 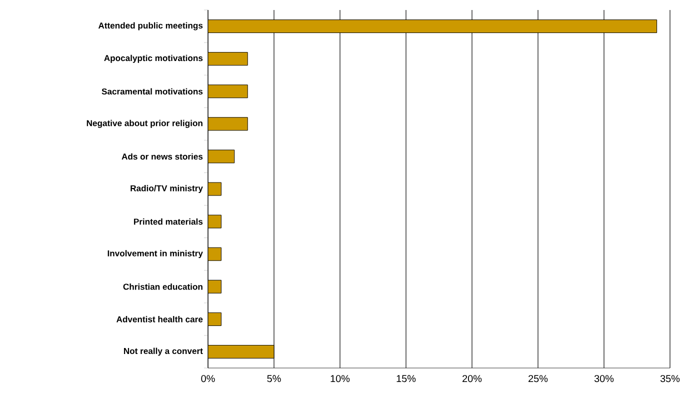 I want to click on x-tick-label: 15%, so click(x=406, y=378).